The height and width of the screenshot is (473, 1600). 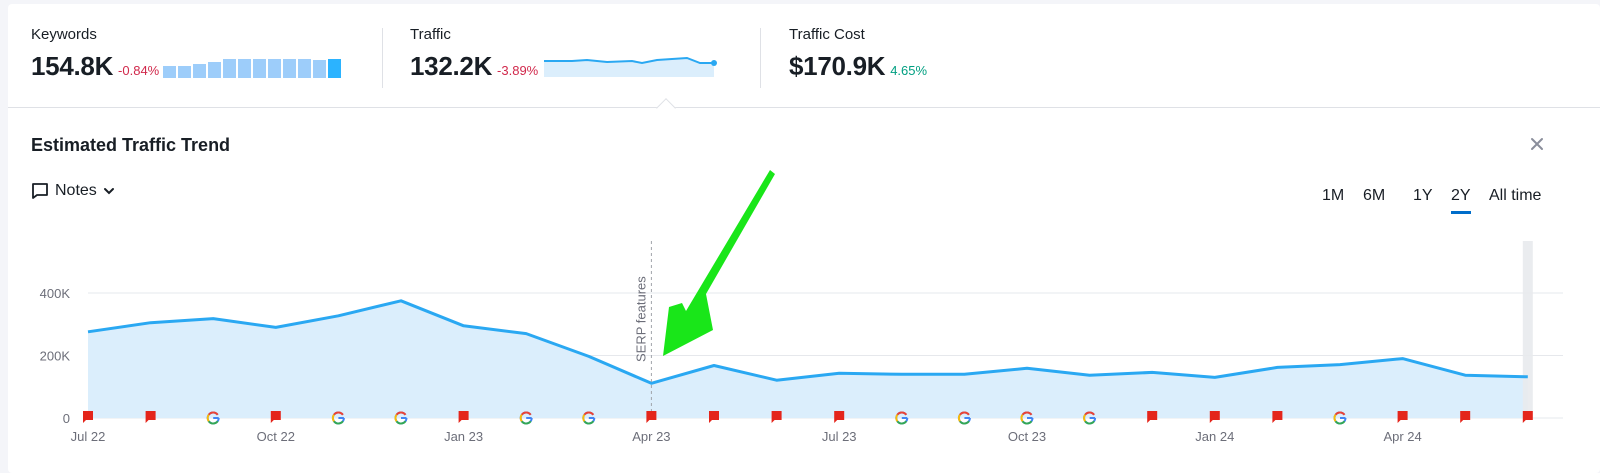 What do you see at coordinates (55, 356) in the screenshot?
I see `y-tick-label: 200K` at bounding box center [55, 356].